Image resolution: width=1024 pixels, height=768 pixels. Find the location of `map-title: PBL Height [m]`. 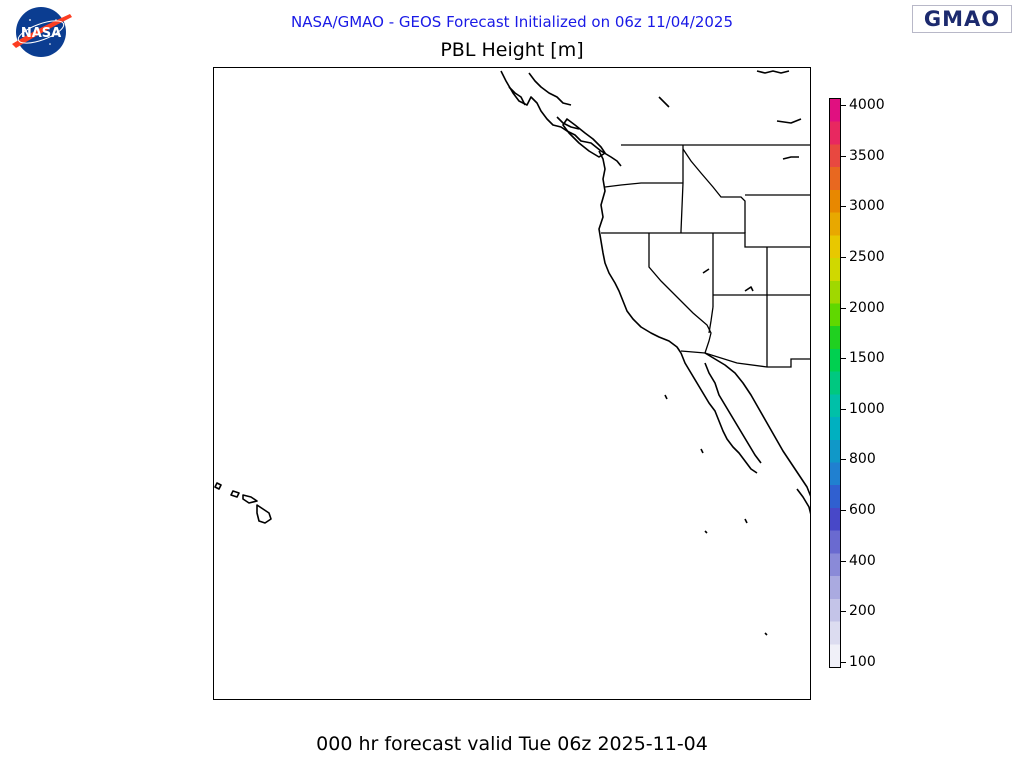

map-title: PBL Height [m] is located at coordinates (512, 50).